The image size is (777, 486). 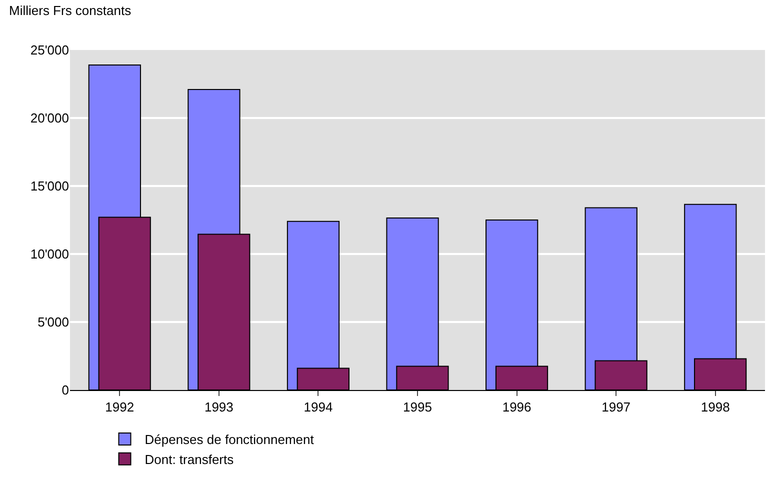 I want to click on x-tick-label: 1997, so click(x=616, y=407).